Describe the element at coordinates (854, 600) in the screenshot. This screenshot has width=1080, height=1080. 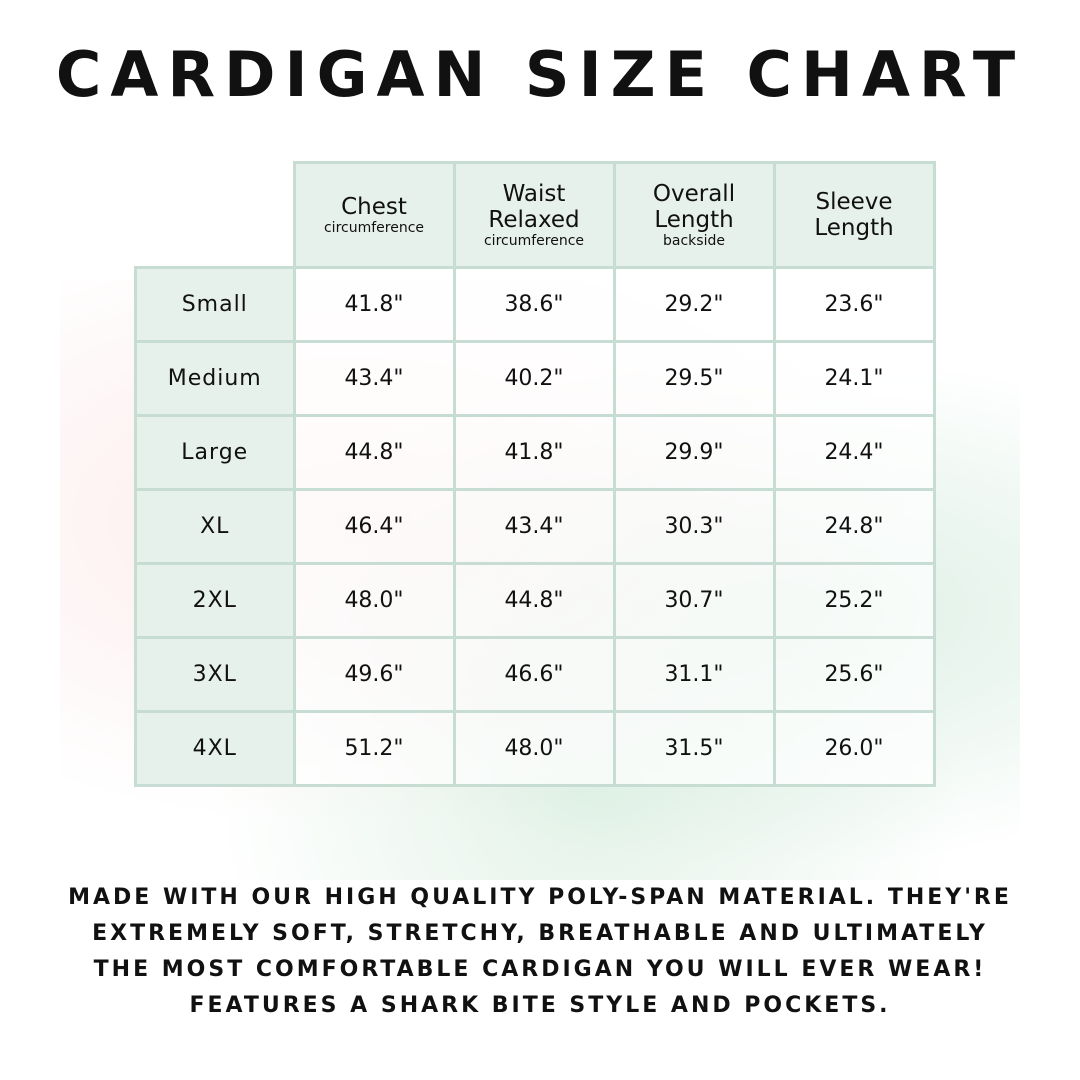
I see `measurement-cell: 25.2"` at that location.